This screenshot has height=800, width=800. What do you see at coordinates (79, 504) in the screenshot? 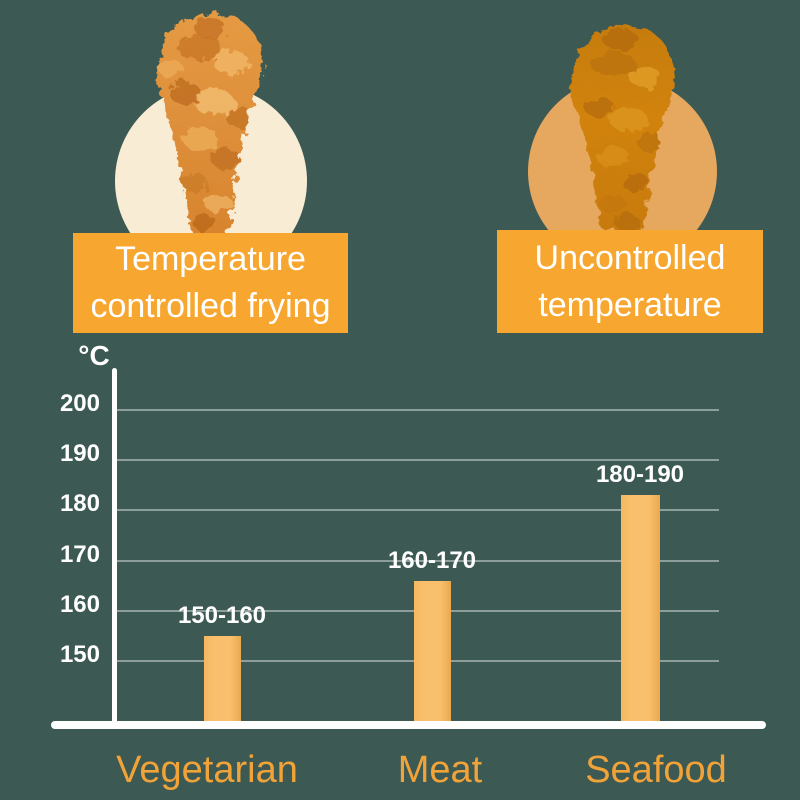
I see `y-tick-label-180: 180` at bounding box center [79, 504].